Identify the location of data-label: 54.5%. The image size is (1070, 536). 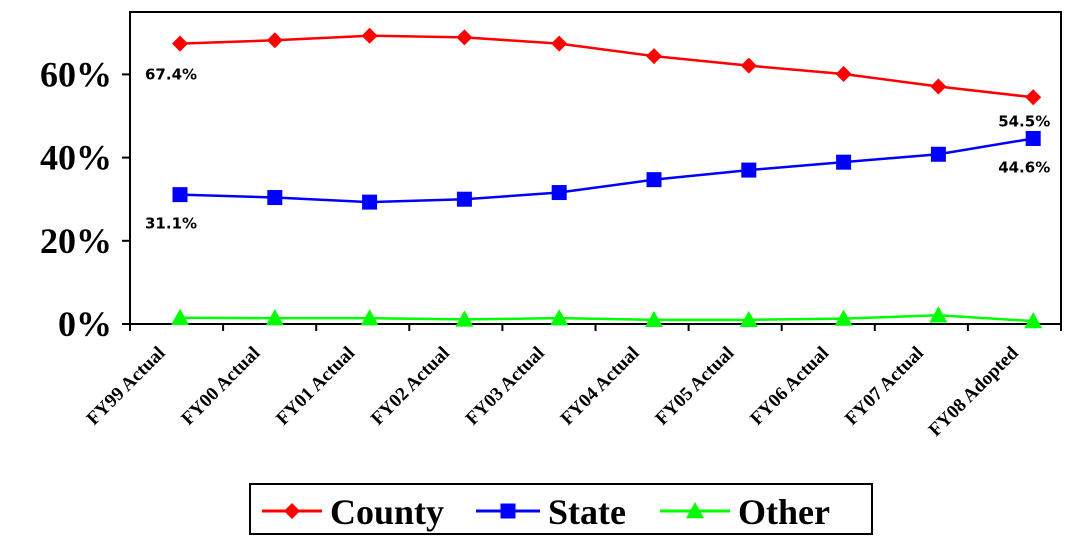
(1024, 121).